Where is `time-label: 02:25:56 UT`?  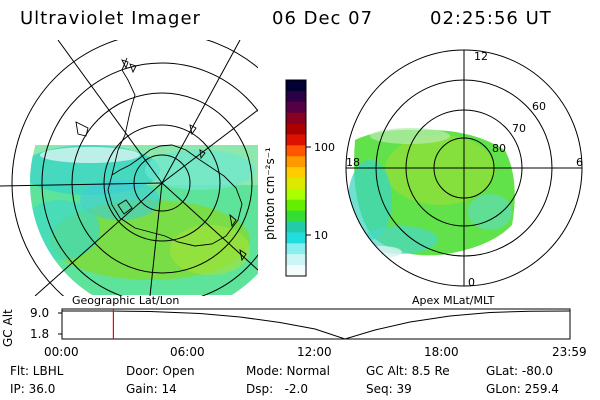 time-label: 02:25:56 UT is located at coordinates (491, 18).